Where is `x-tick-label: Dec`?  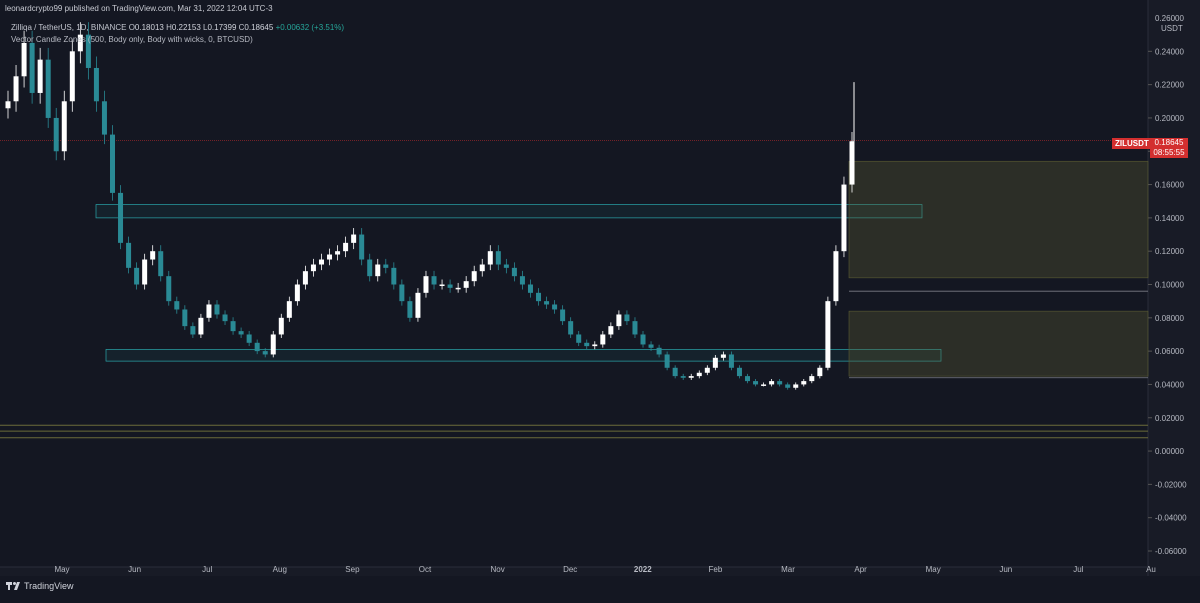
x-tick-label: Dec is located at coordinates (570, 569).